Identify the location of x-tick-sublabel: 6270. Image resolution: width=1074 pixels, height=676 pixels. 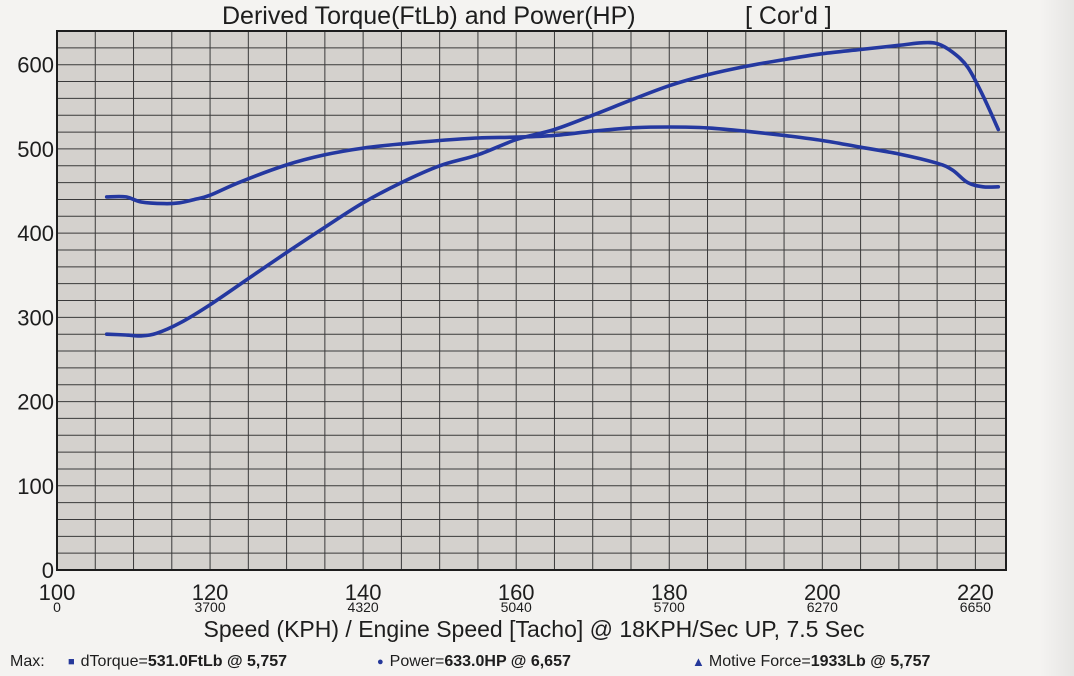
(822, 607).